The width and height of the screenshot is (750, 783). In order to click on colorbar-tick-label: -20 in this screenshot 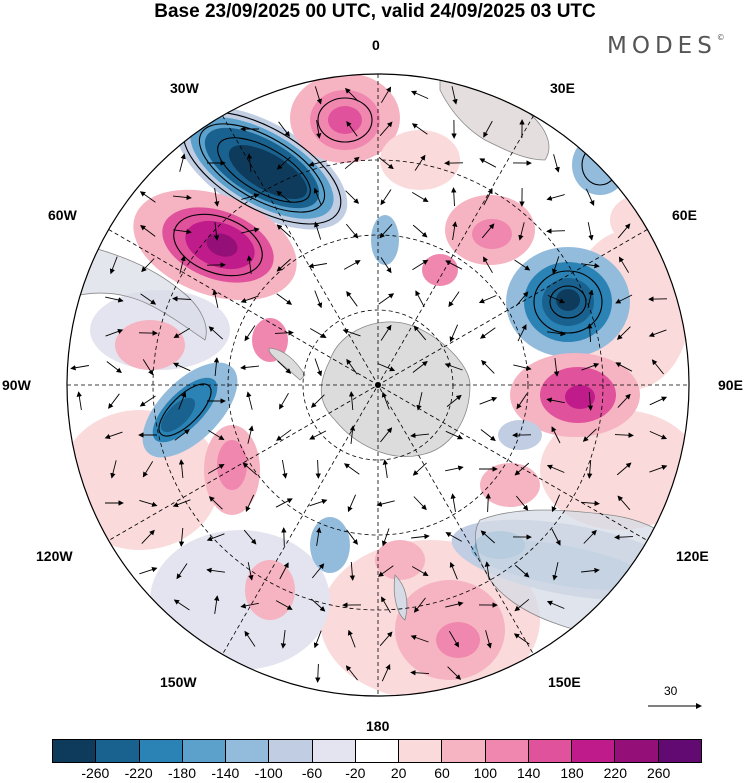, I will do `click(355, 773)`.